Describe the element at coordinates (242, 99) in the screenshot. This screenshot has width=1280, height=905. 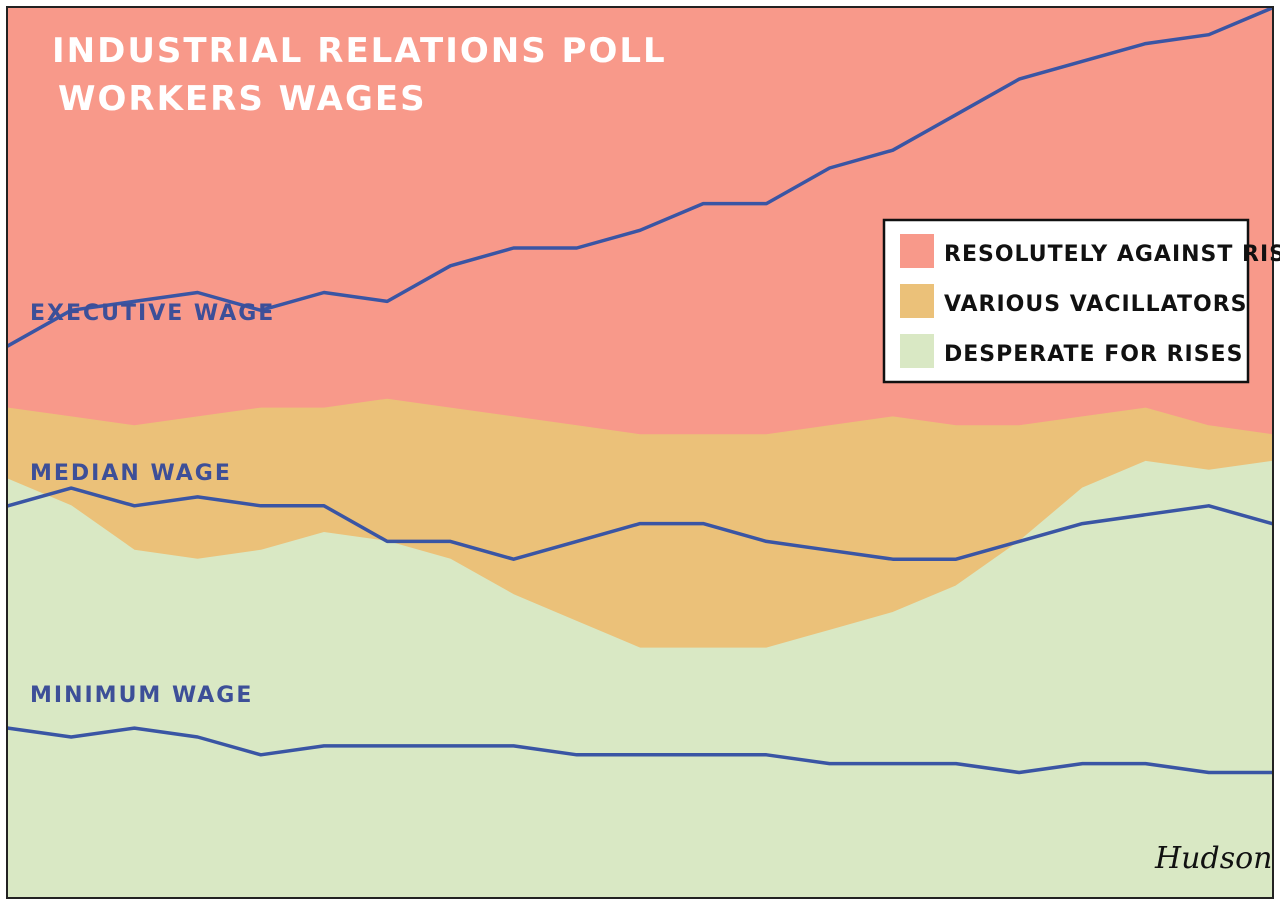
I see `chart-subtitle: WORKERS WAGES` at that location.